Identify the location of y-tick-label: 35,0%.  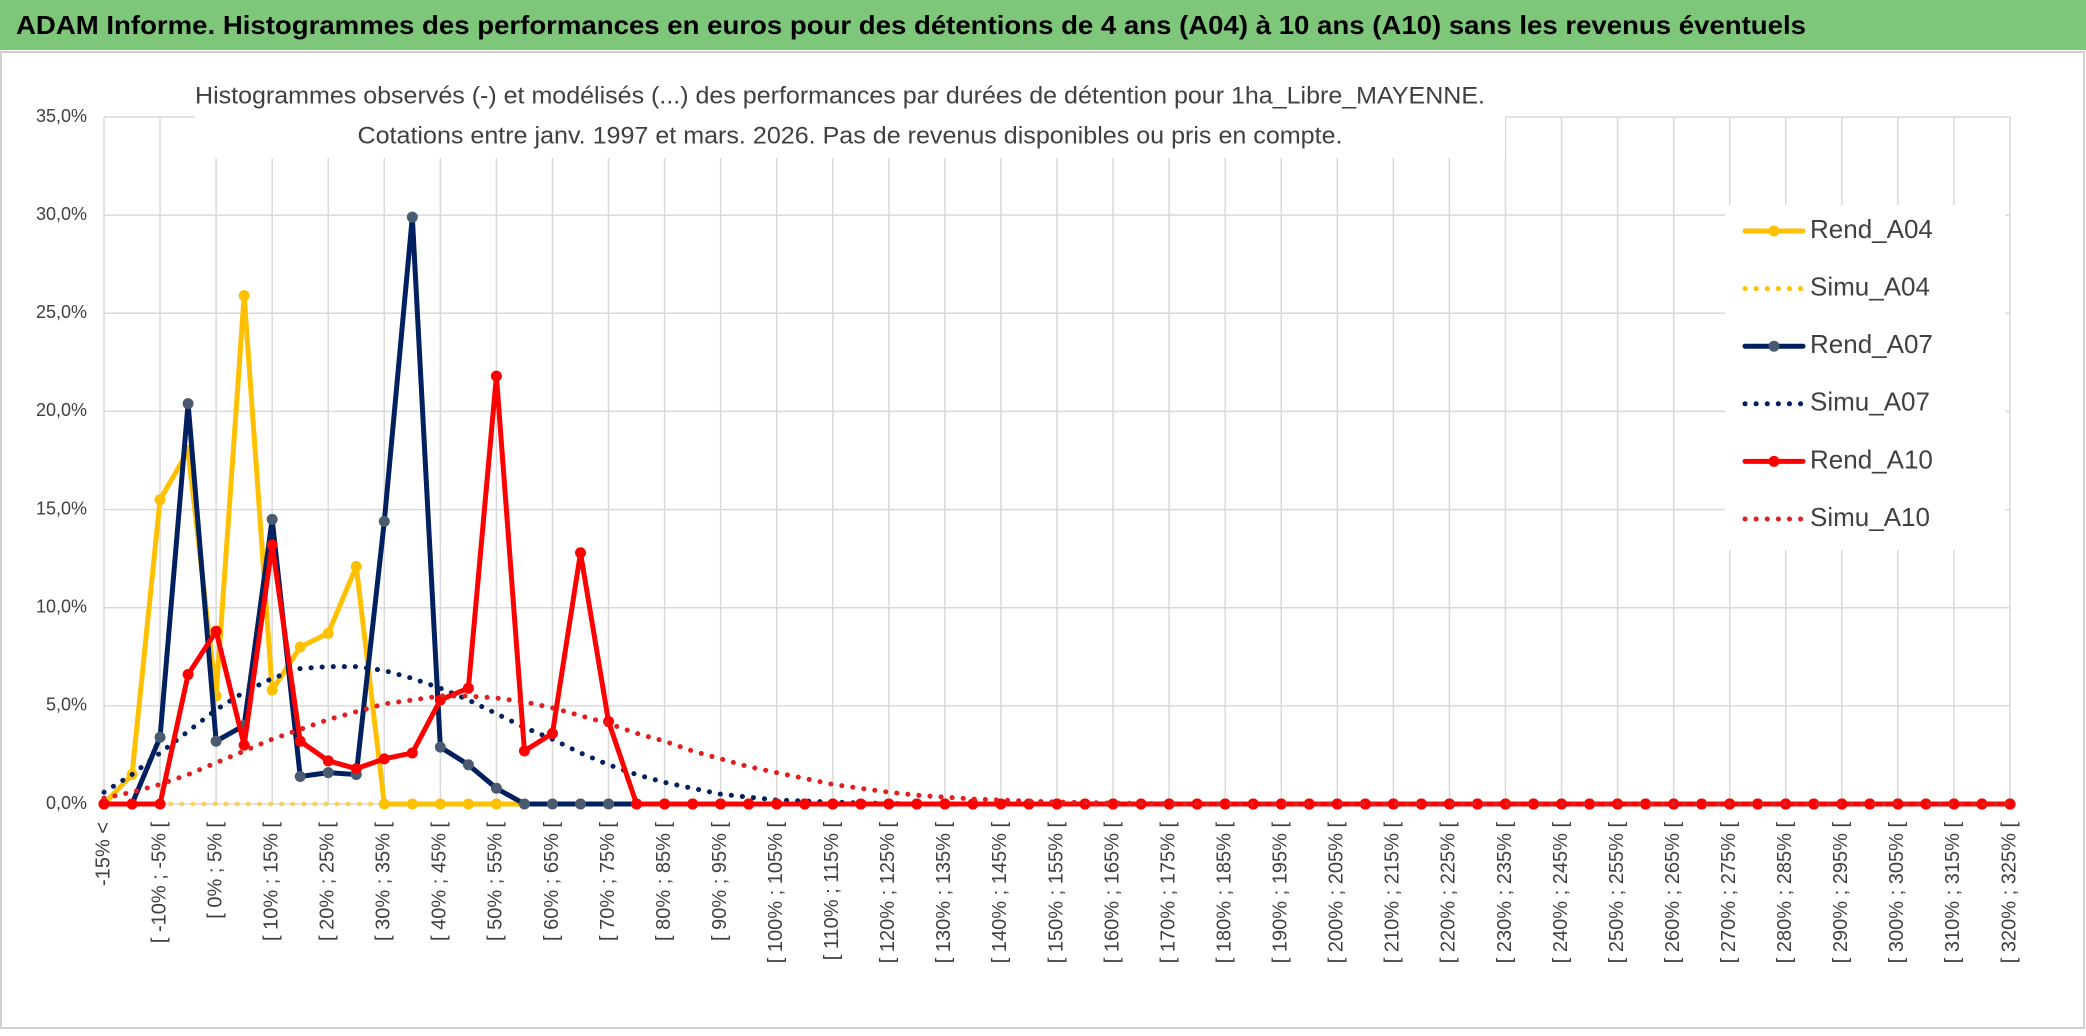
(61, 116).